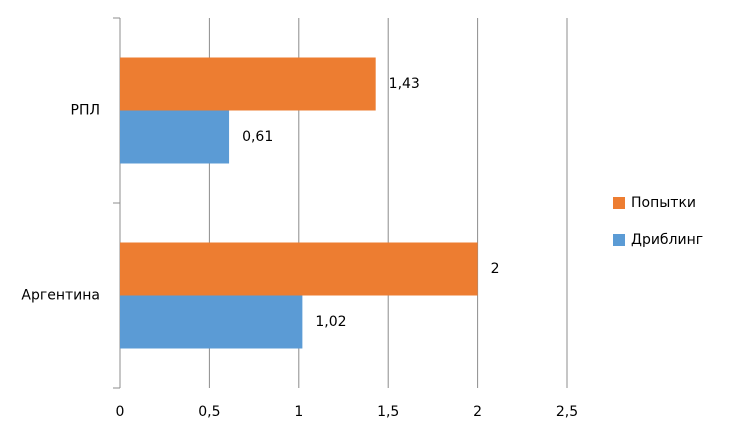 Image resolution: width=730 pixels, height=435 pixels. I want to click on value-label: 2, so click(495, 269).